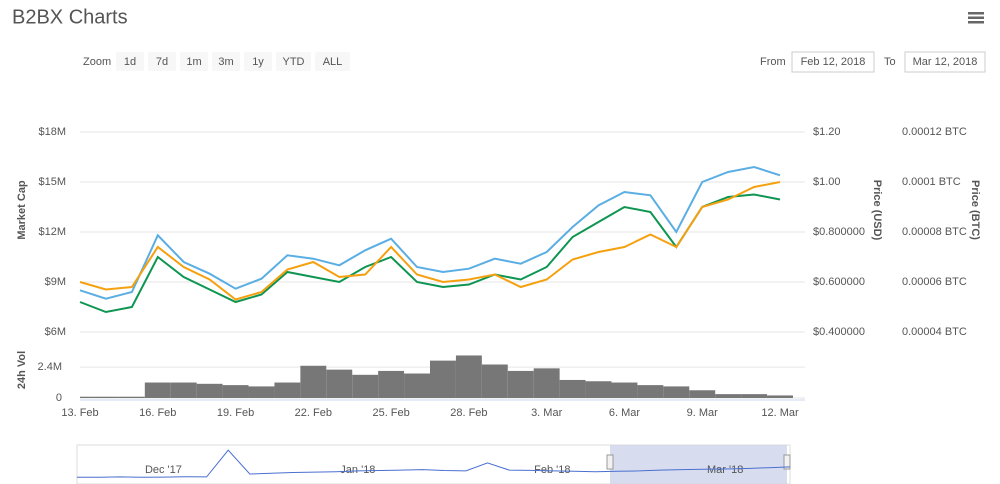 This screenshot has height=484, width=1000. What do you see at coordinates (839, 232) in the screenshot?
I see `y-tick-label: $0.800000` at bounding box center [839, 232].